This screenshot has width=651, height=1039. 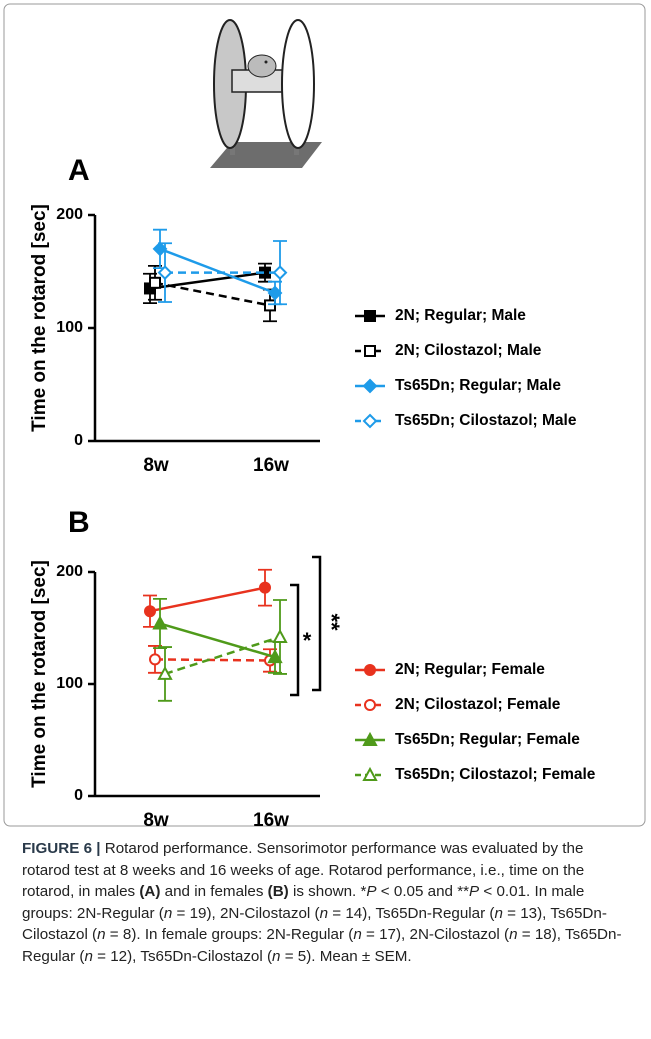 What do you see at coordinates (423, 891) in the screenshot?
I see `caption-part: < 0.05 and **` at bounding box center [423, 891].